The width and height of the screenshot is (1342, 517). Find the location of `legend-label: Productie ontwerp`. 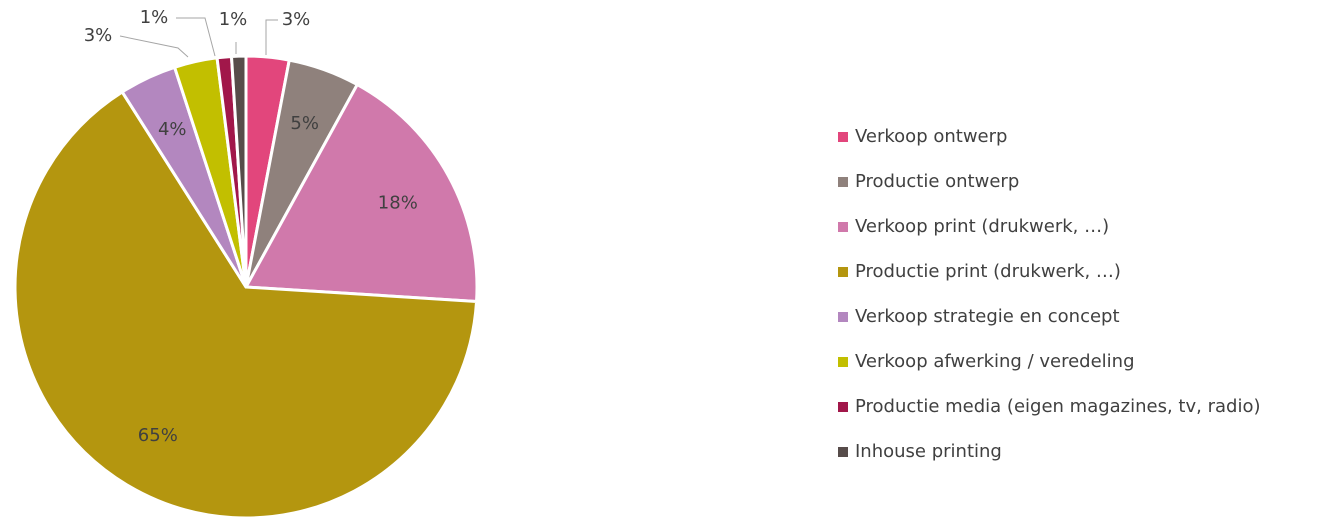

legend-label: Productie ontwerp is located at coordinates (937, 181).